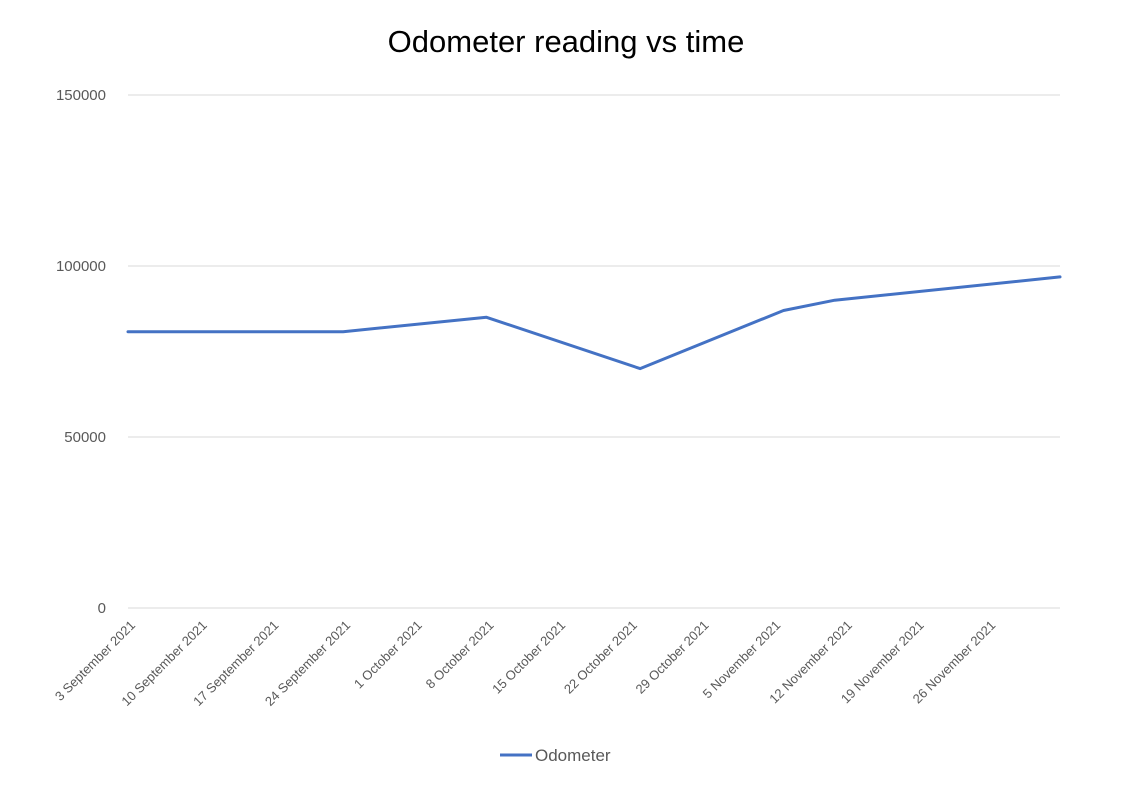  I want to click on series-layer, so click(594, 323).